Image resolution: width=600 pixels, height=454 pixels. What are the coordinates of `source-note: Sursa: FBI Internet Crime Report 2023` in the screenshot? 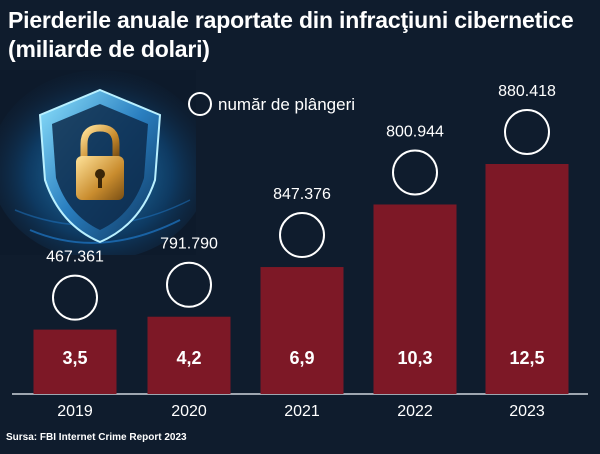 It's located at (96, 437).